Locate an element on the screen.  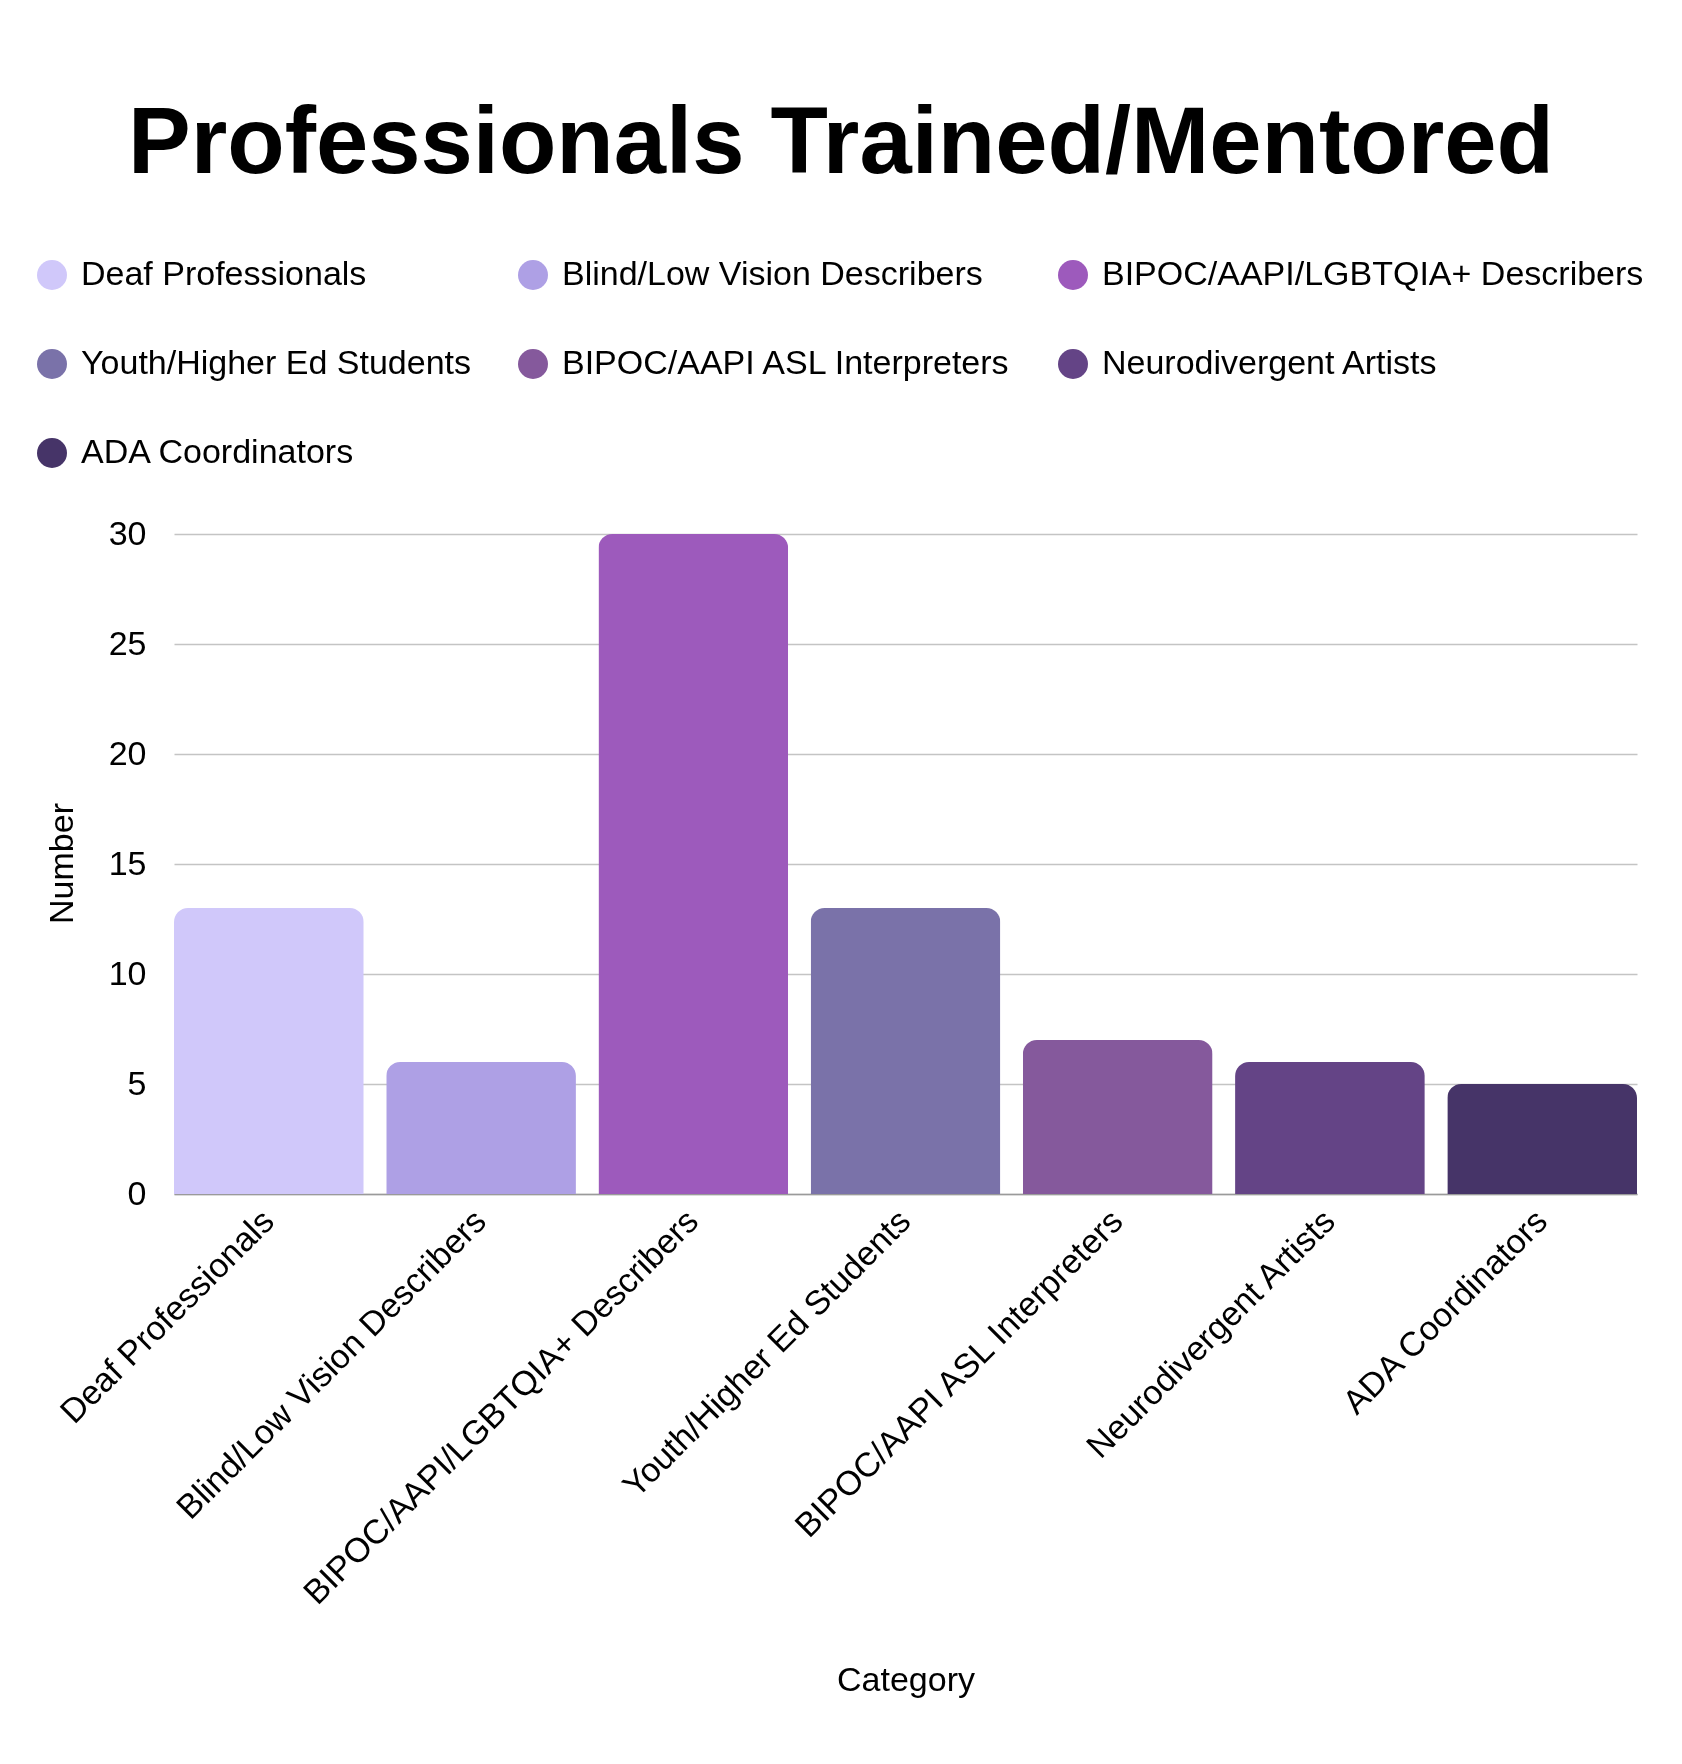
legend-label: ADA Coordinators is located at coordinates (217, 451).